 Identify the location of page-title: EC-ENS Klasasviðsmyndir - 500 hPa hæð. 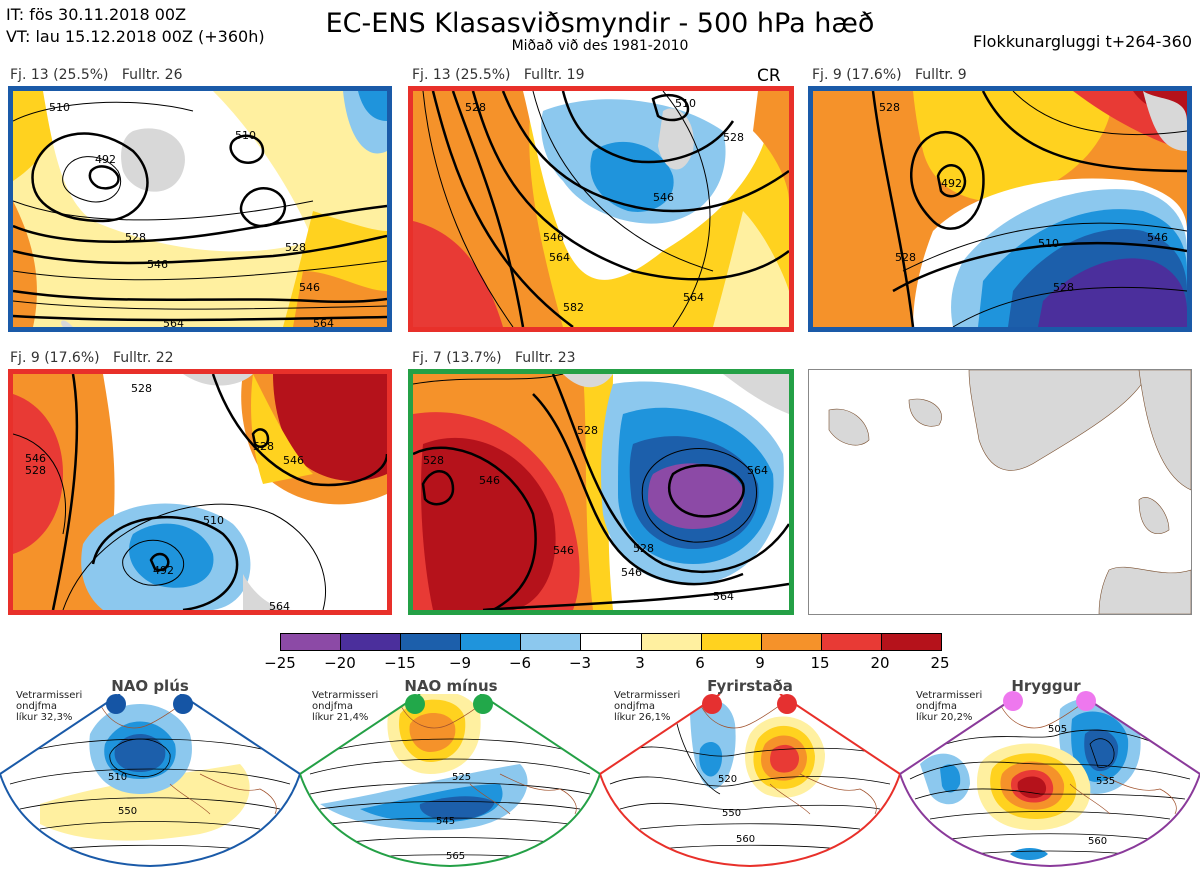
(600, 23).